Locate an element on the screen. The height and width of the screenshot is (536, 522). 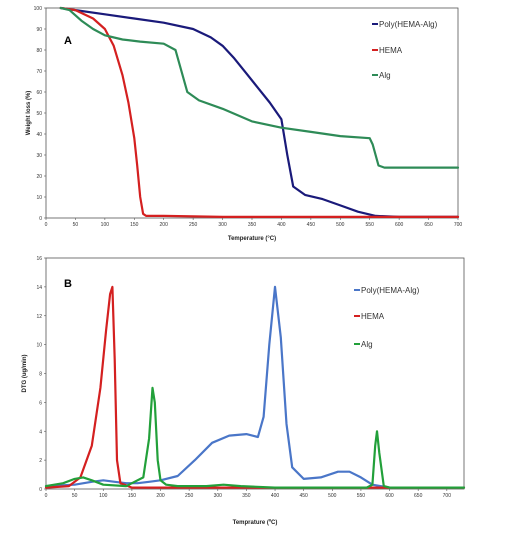
y-axis-label: DTG (ug/min) is located at coordinates (25, 374).